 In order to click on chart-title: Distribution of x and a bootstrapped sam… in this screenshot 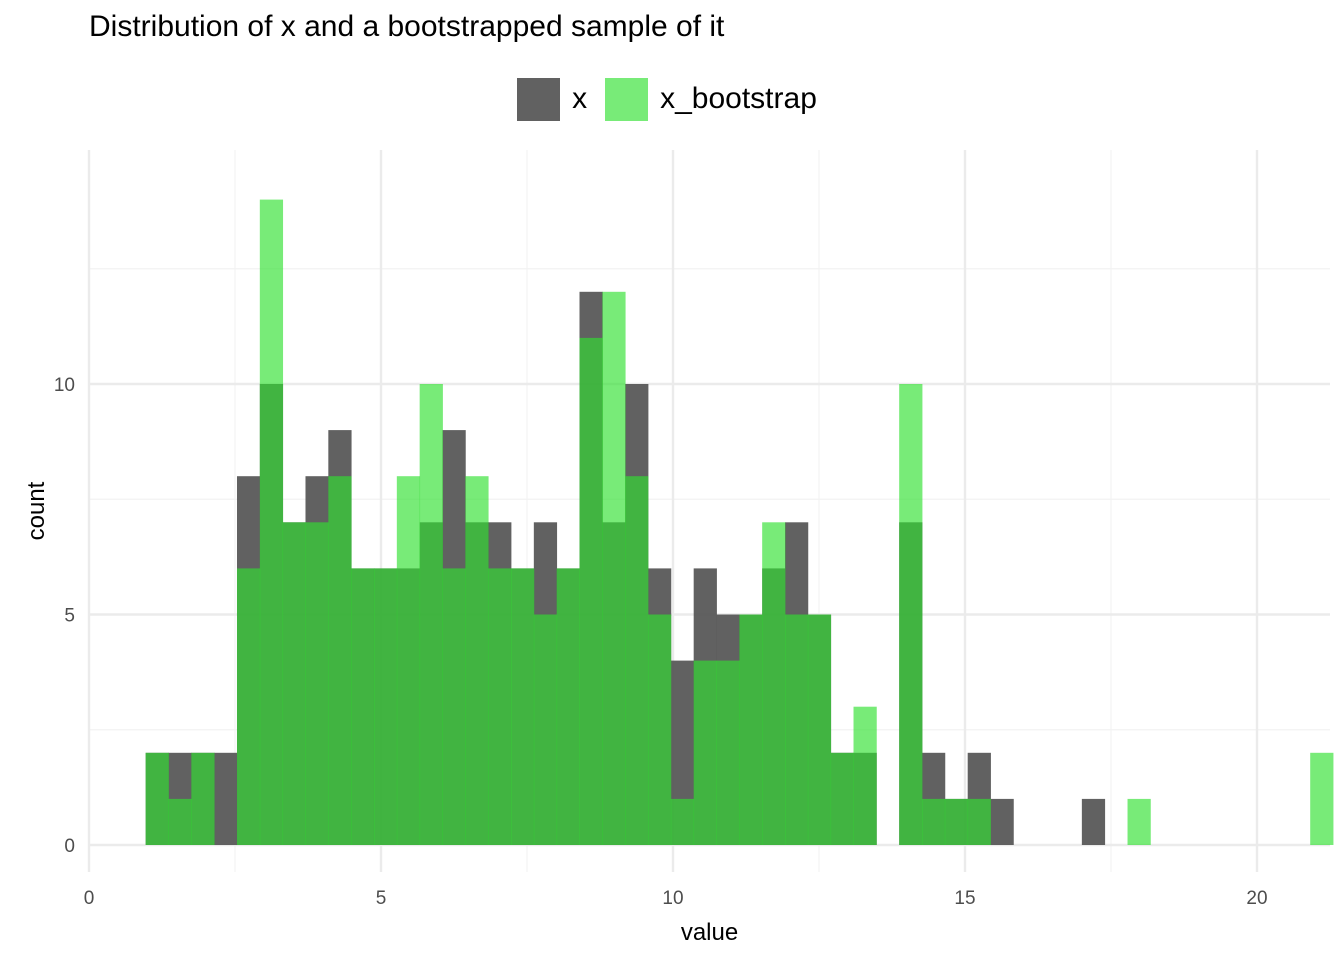, I will do `click(407, 26)`.